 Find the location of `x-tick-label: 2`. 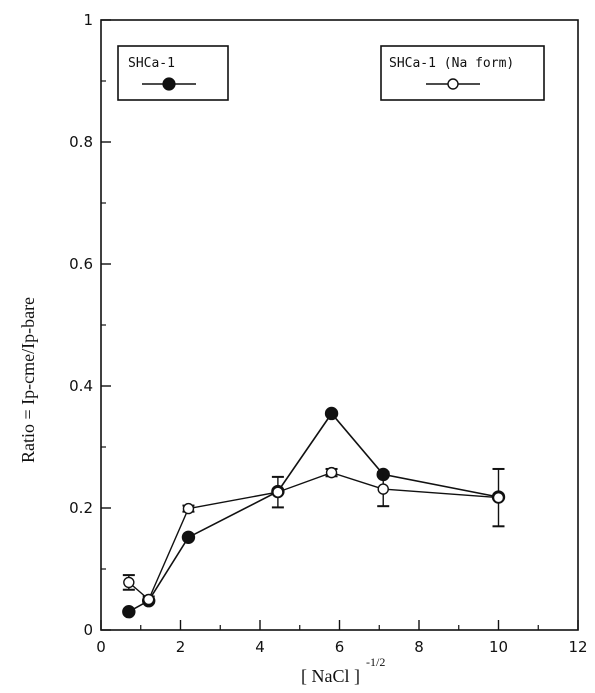

x-tick-label: 2 is located at coordinates (181, 647).